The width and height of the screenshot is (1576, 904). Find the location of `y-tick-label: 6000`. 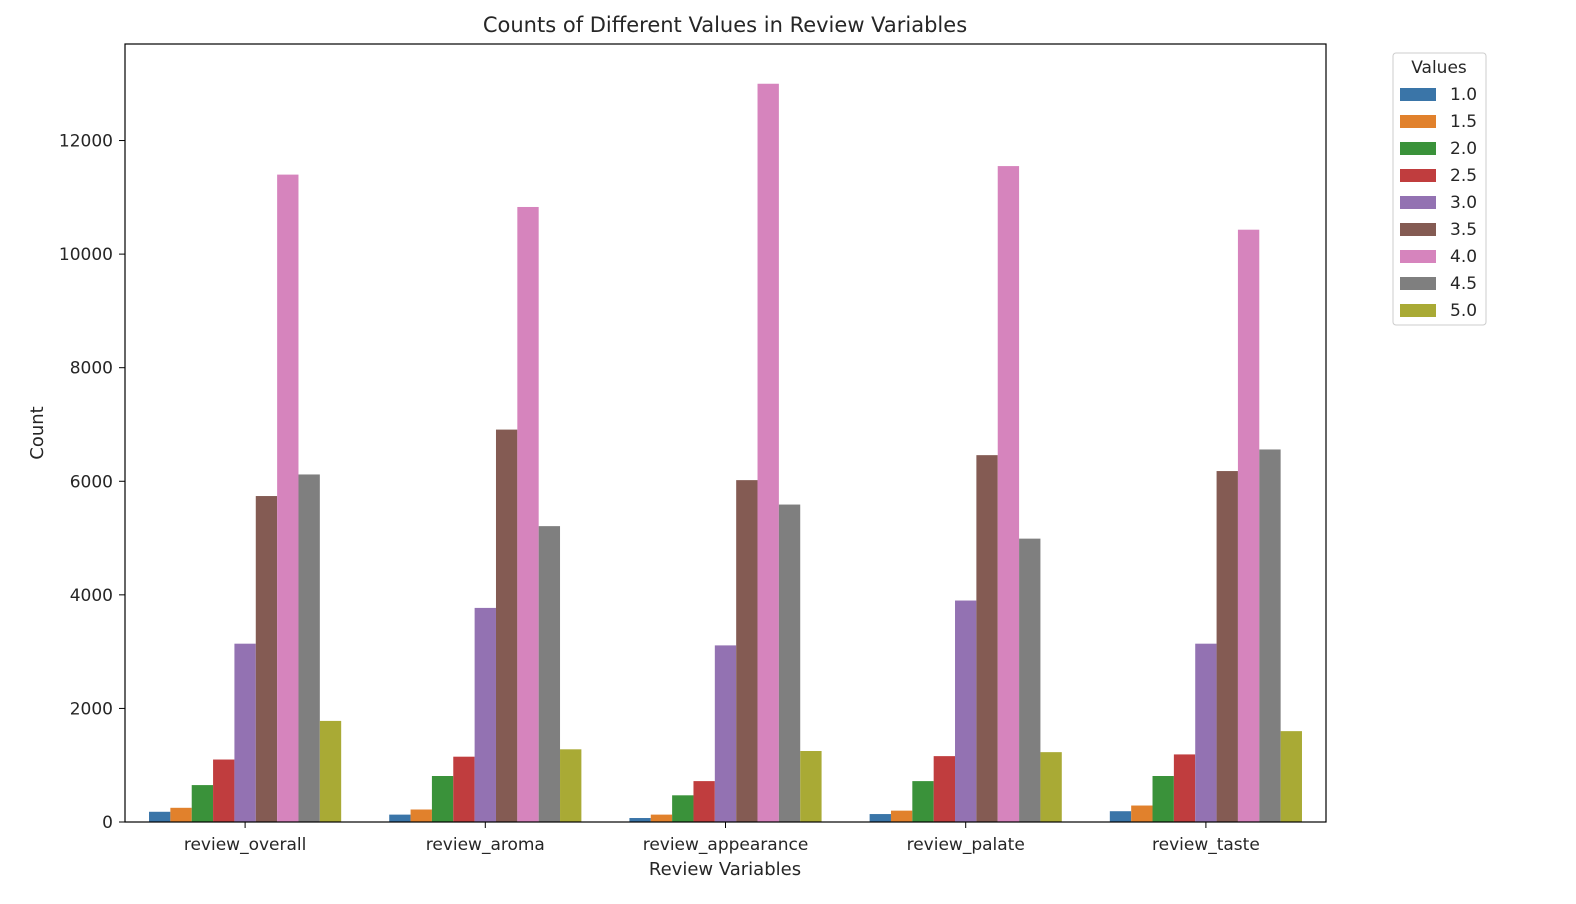

y-tick-label: 6000 is located at coordinates (91, 482).